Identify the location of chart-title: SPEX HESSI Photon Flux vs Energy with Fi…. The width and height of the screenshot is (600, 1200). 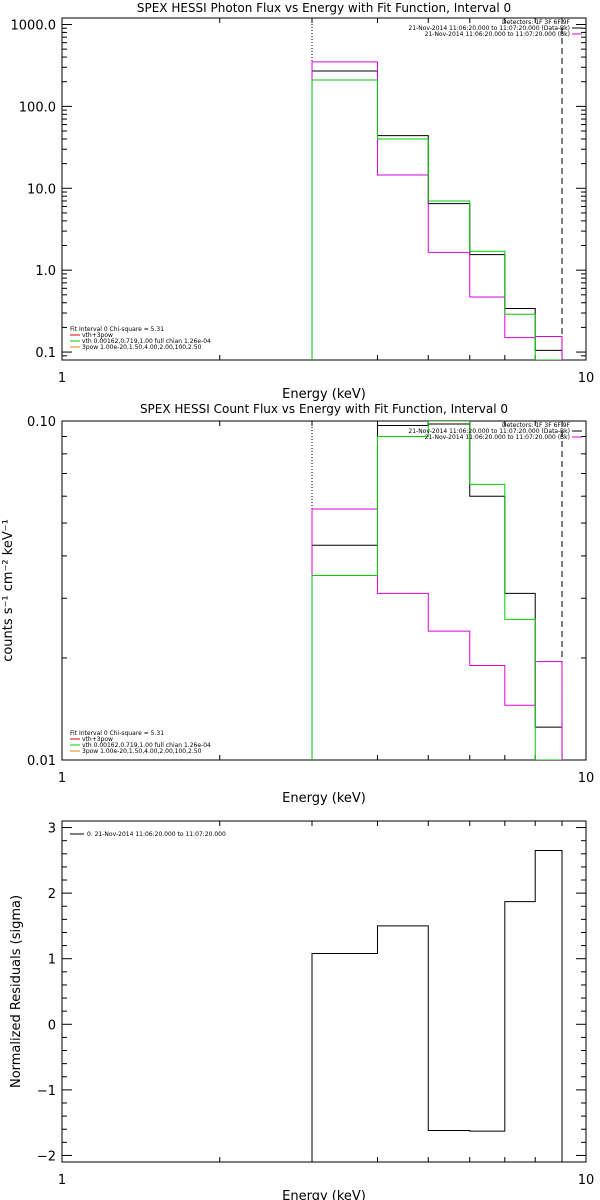
(324, 8).